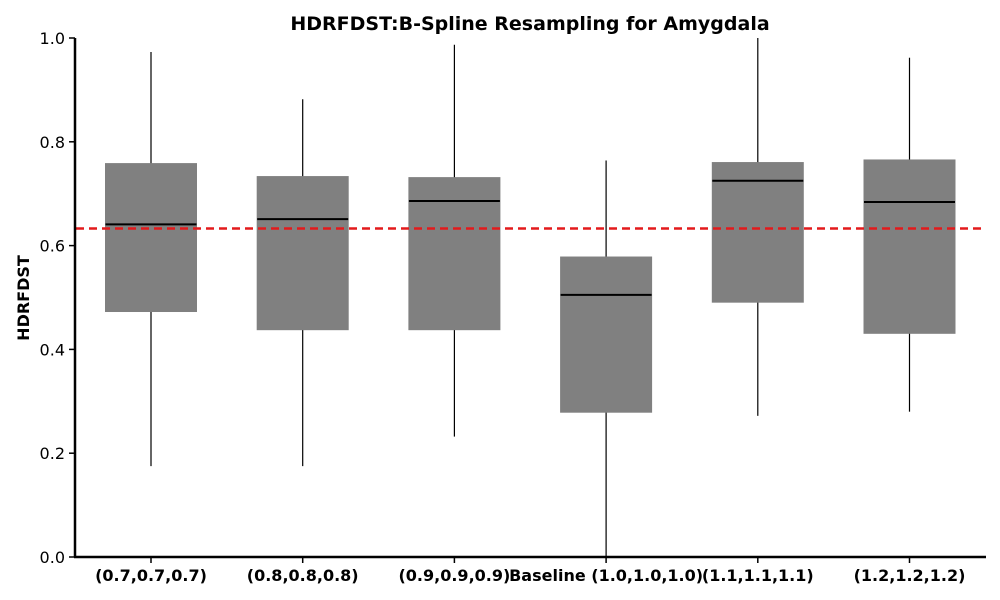 Image resolution: width=1000 pixels, height=600 pixels. Describe the element at coordinates (529, 24) in the screenshot. I see `chart-title: HDRFDST:B-Spline Resampling for Amygdala` at that location.